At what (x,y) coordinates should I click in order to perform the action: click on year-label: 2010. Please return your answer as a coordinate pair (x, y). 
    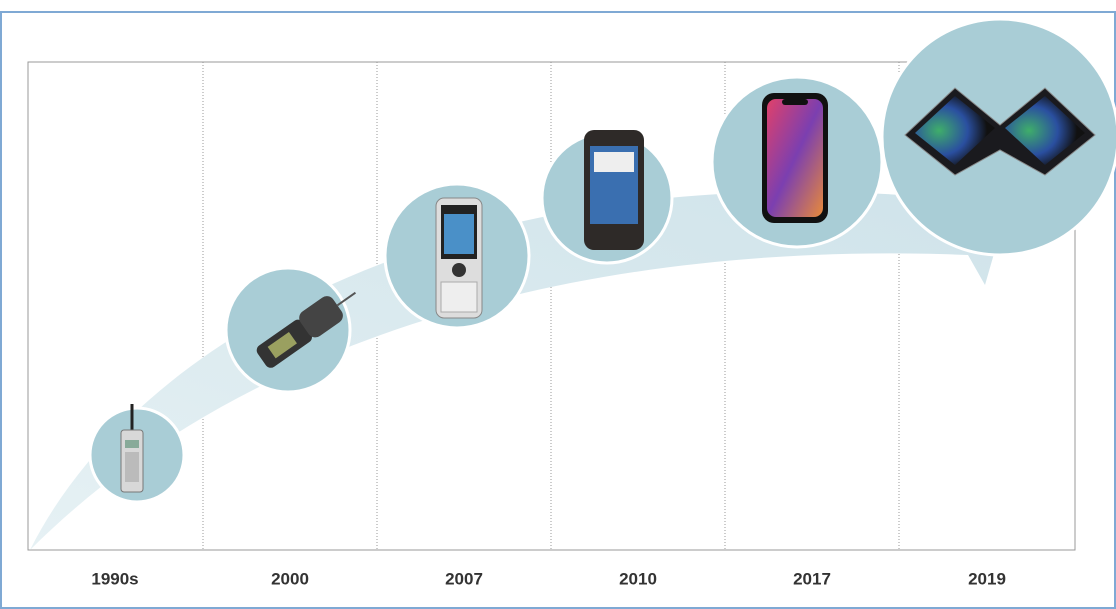
    Looking at the image, I should click on (638, 578).